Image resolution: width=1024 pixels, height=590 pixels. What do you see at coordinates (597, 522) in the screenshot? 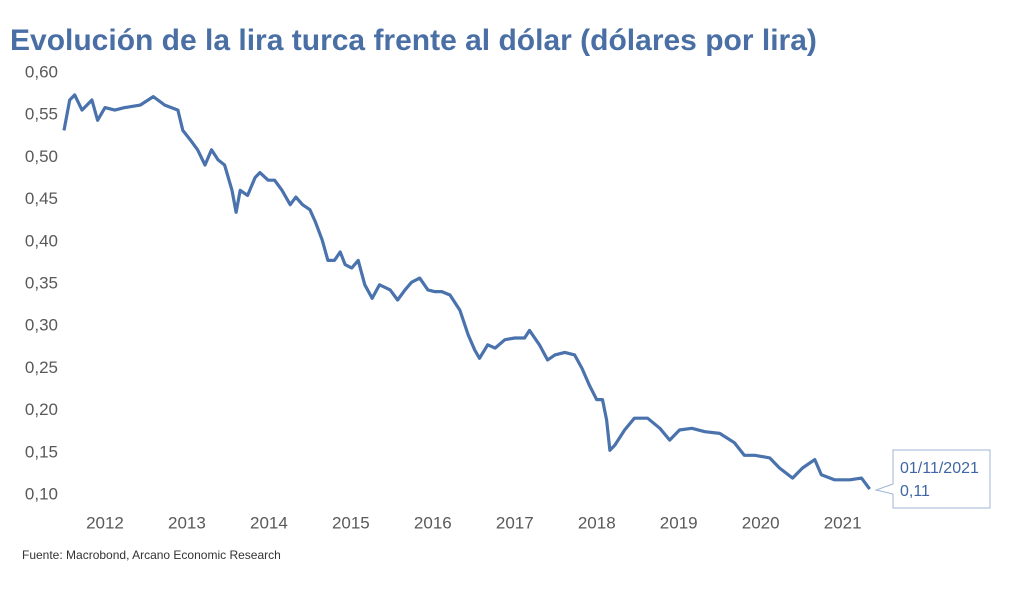
I see `x-tick-label: 2018` at bounding box center [597, 522].